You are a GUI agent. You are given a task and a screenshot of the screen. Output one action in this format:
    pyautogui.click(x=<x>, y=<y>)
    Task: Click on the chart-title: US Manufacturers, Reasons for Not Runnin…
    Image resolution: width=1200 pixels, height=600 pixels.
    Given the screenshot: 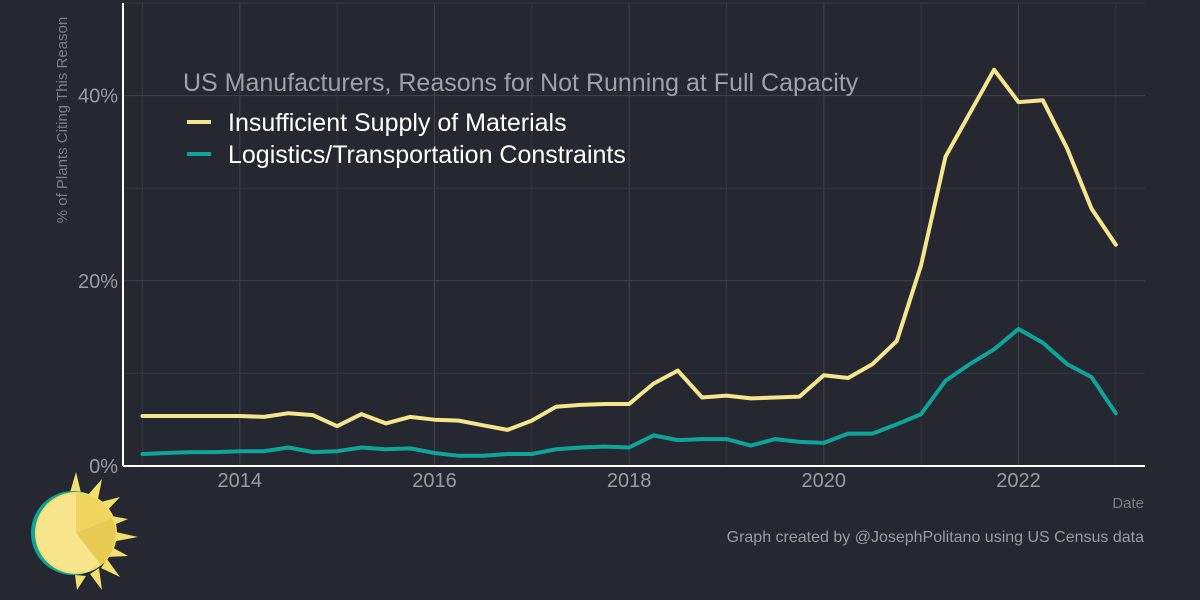 What is the action you would take?
    pyautogui.click(x=521, y=83)
    